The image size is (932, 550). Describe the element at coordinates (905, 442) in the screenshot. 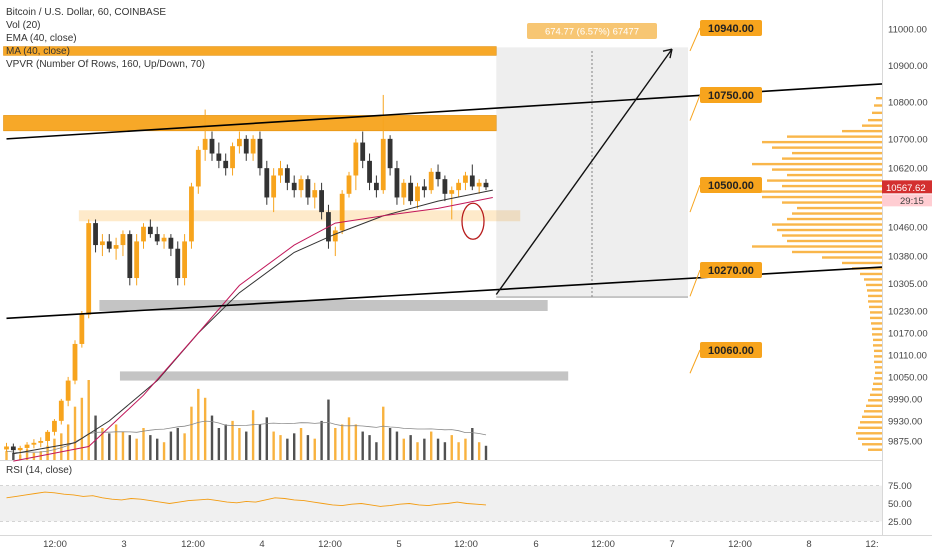

I see `price-tick-15: 9875.00` at that location.